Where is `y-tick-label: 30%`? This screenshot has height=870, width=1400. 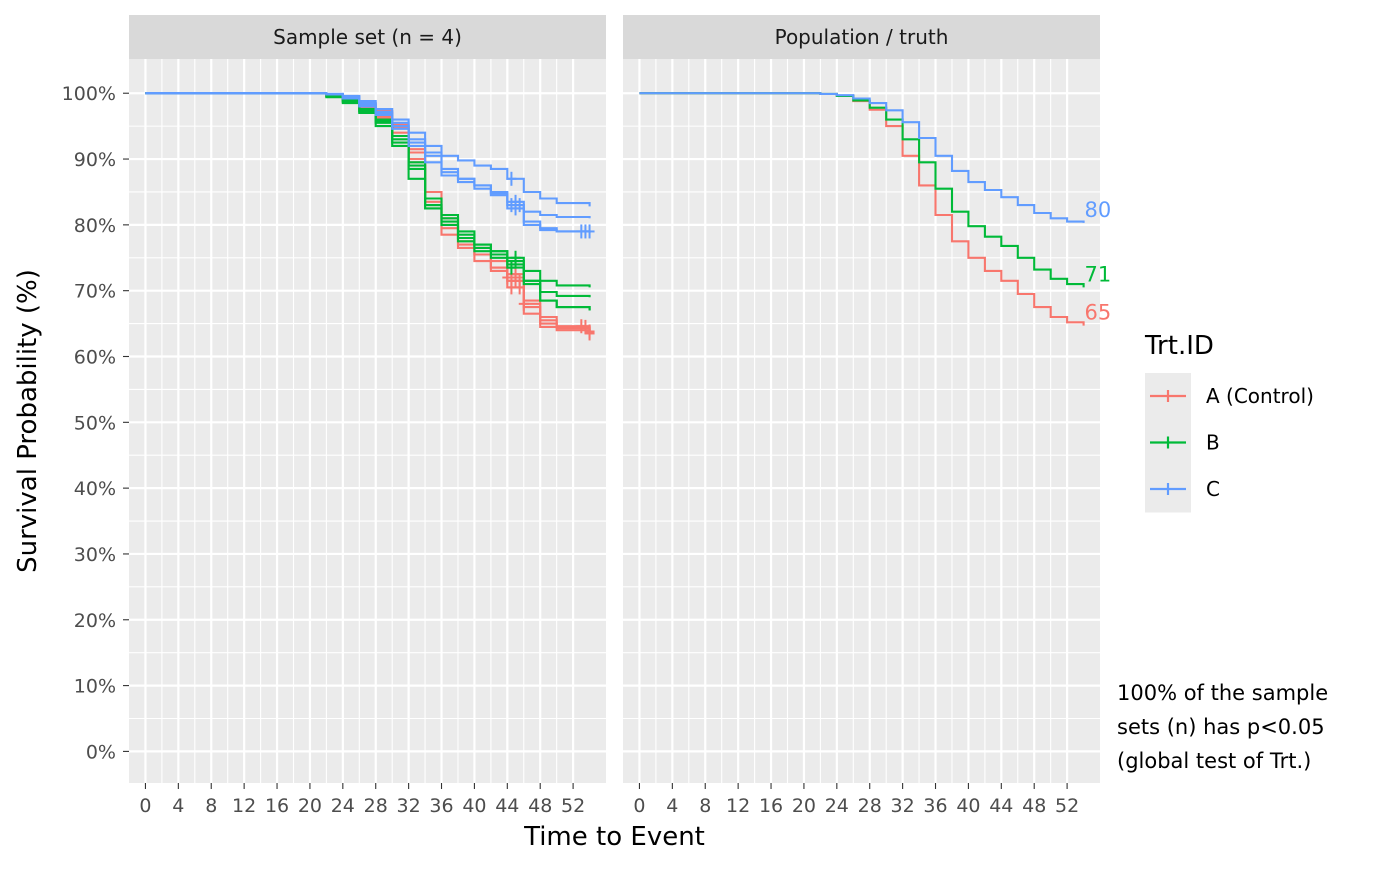
y-tick-label: 30% is located at coordinates (95, 555).